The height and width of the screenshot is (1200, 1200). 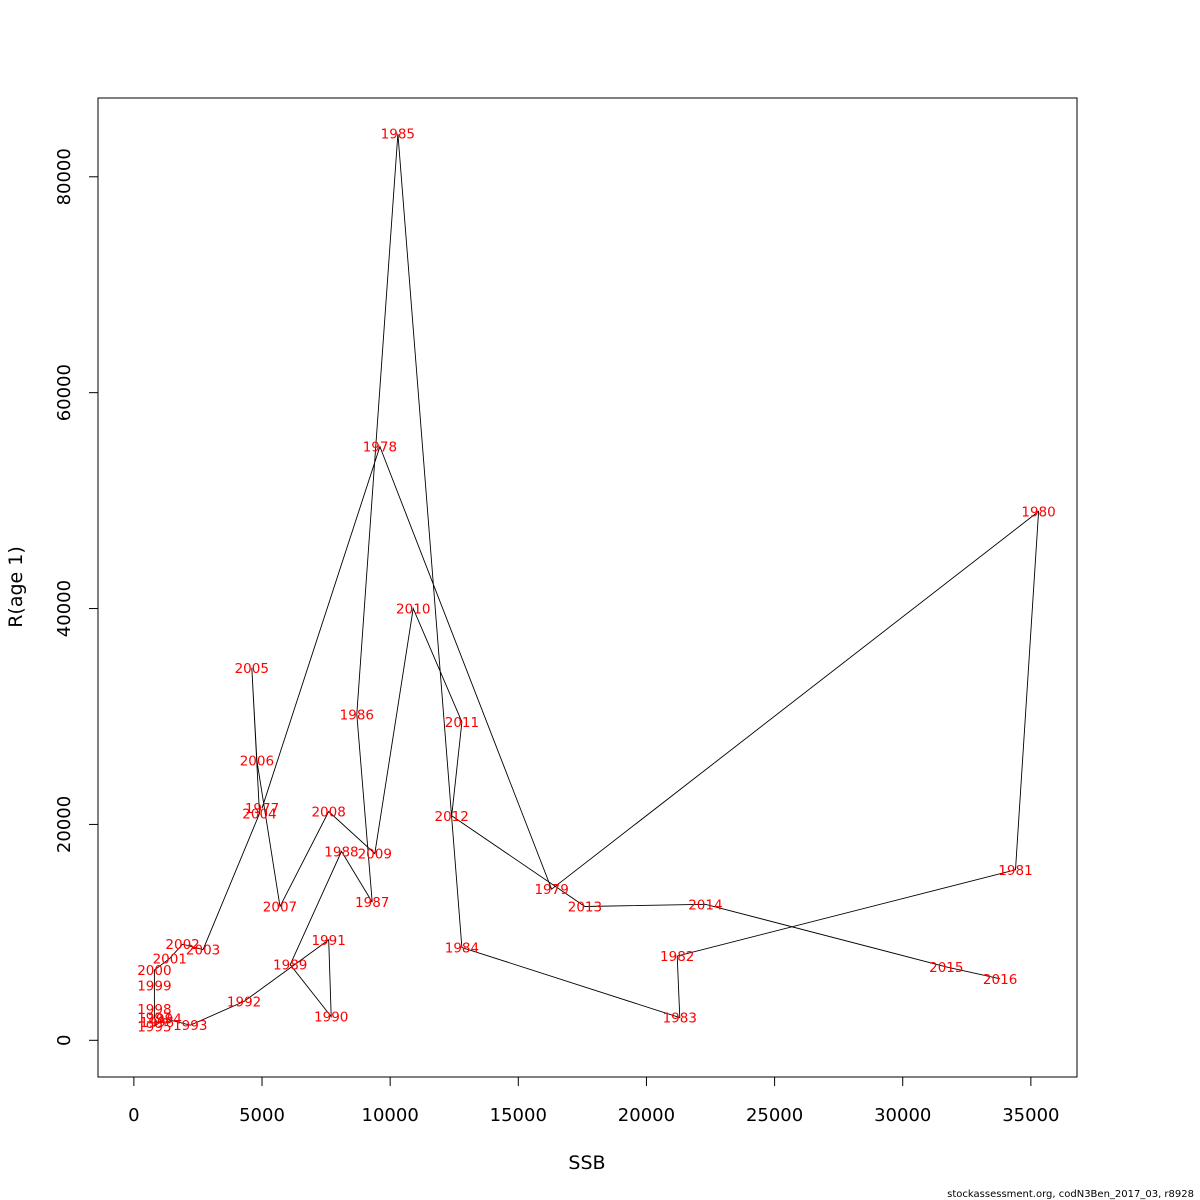 What do you see at coordinates (1000, 980) in the screenshot?
I see `year-label-2016: 2016` at bounding box center [1000, 980].